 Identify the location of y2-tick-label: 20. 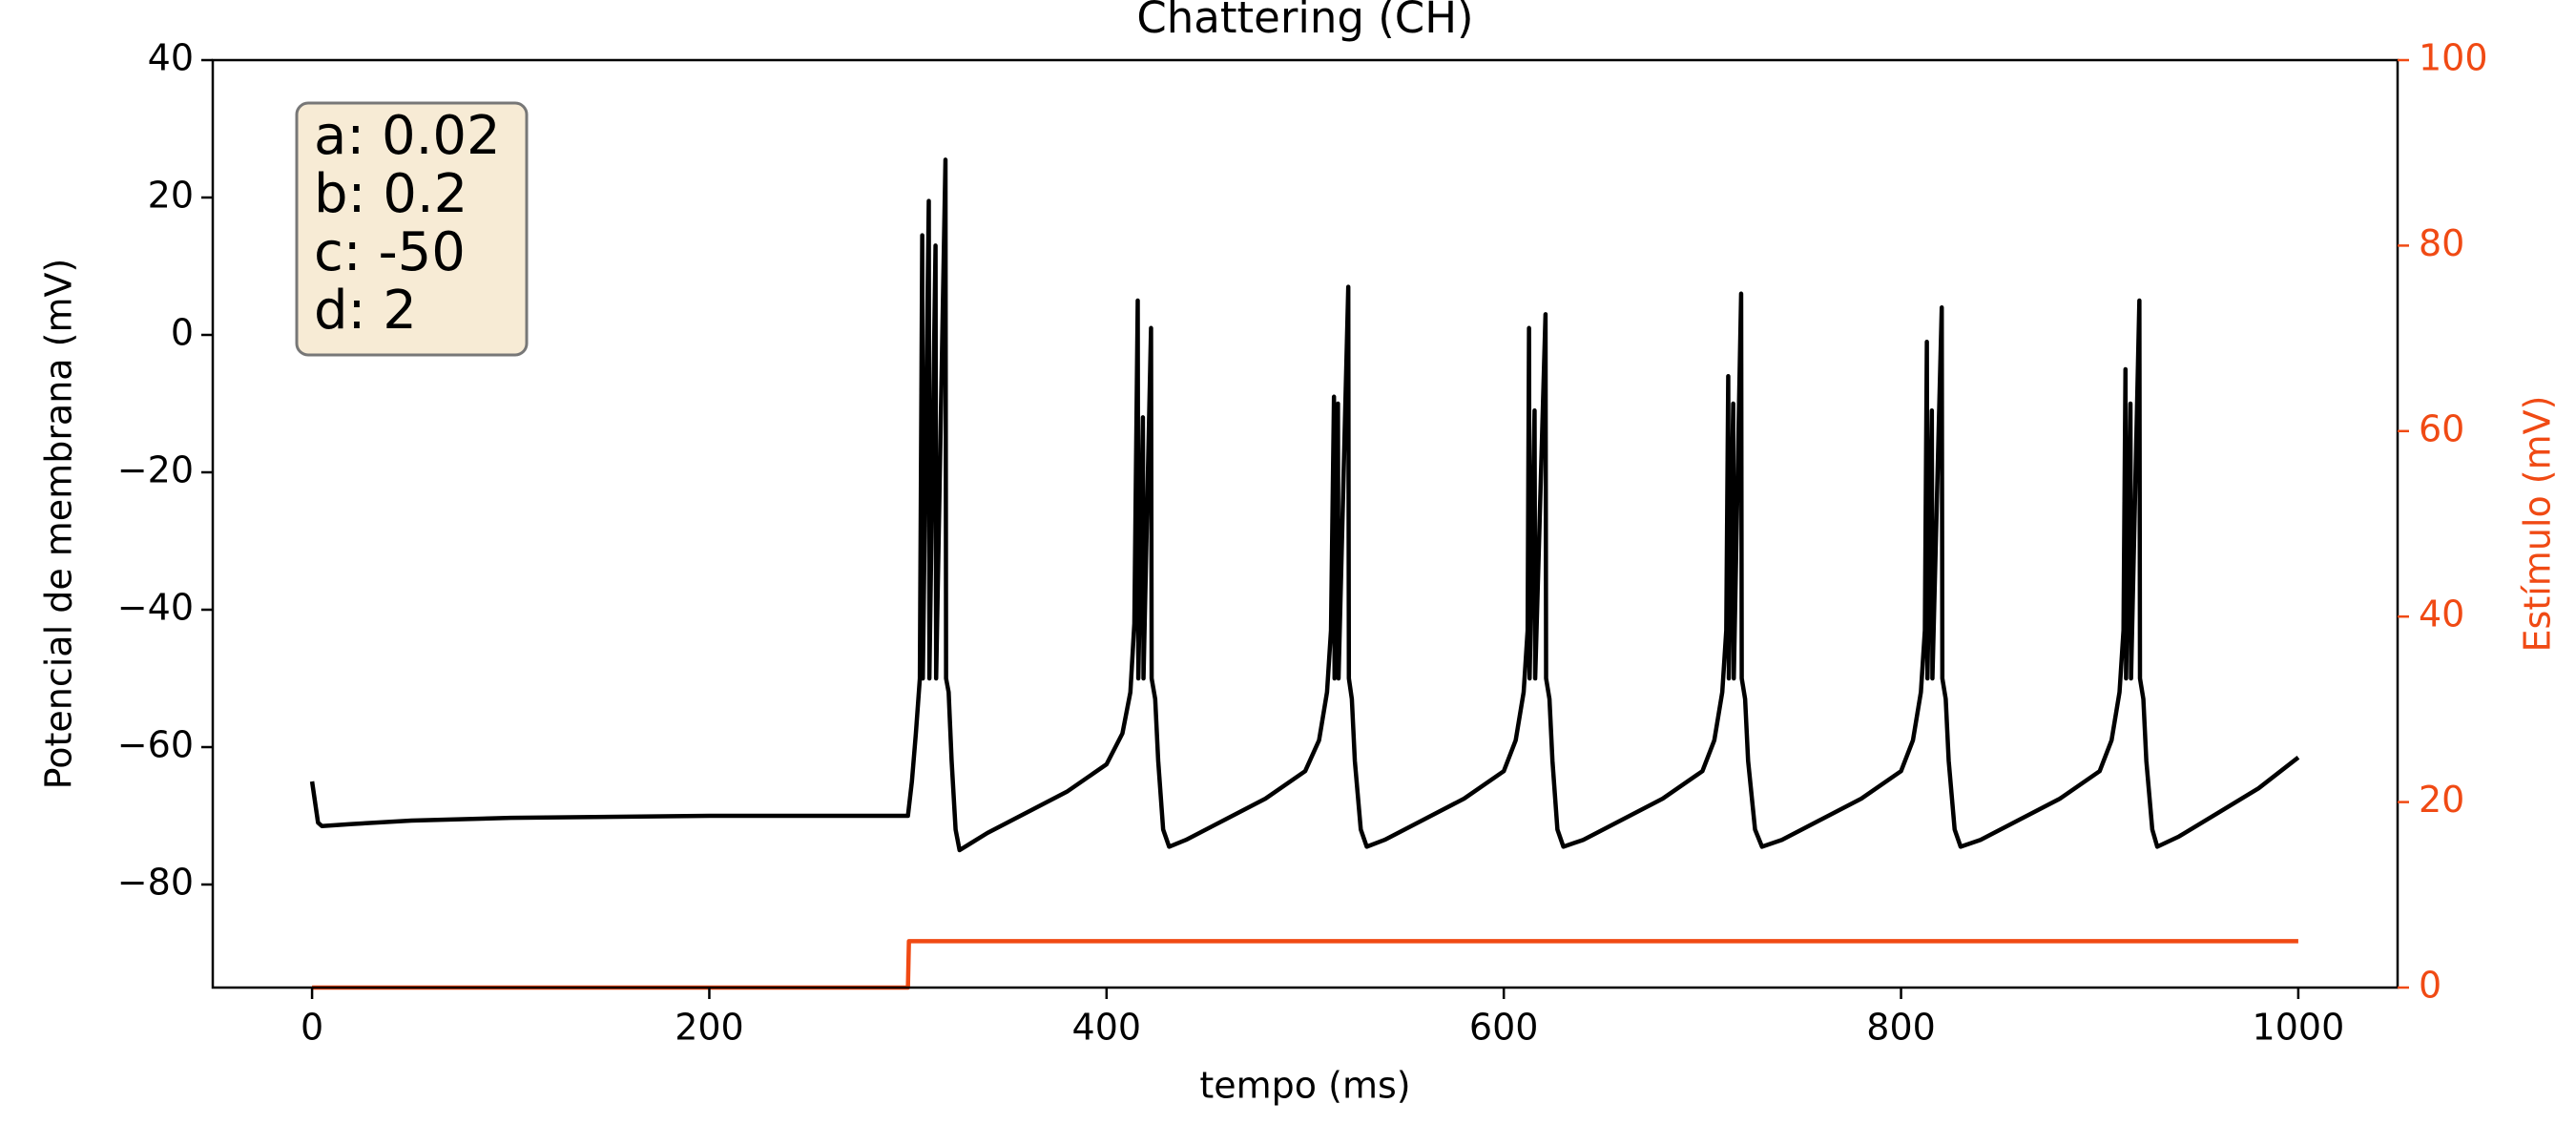
(2441, 800).